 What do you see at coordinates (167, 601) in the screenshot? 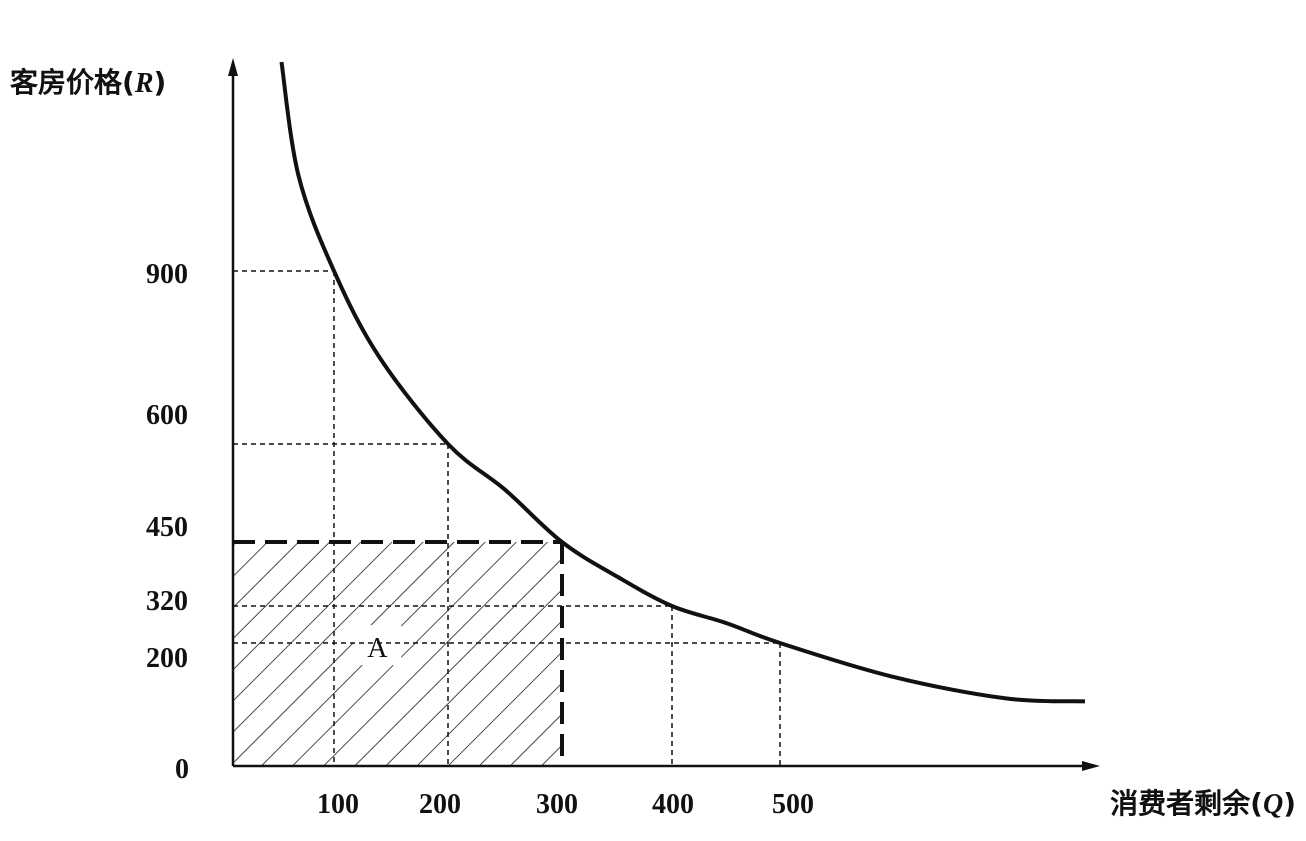
I see `y-tick-320: 320` at bounding box center [167, 601].